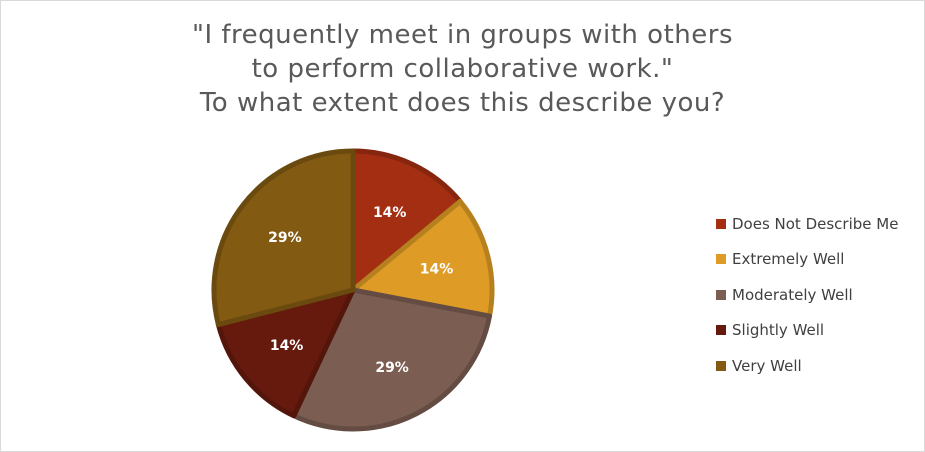  I want to click on legend-item-slightly-well: Slightly Well, so click(807, 331).